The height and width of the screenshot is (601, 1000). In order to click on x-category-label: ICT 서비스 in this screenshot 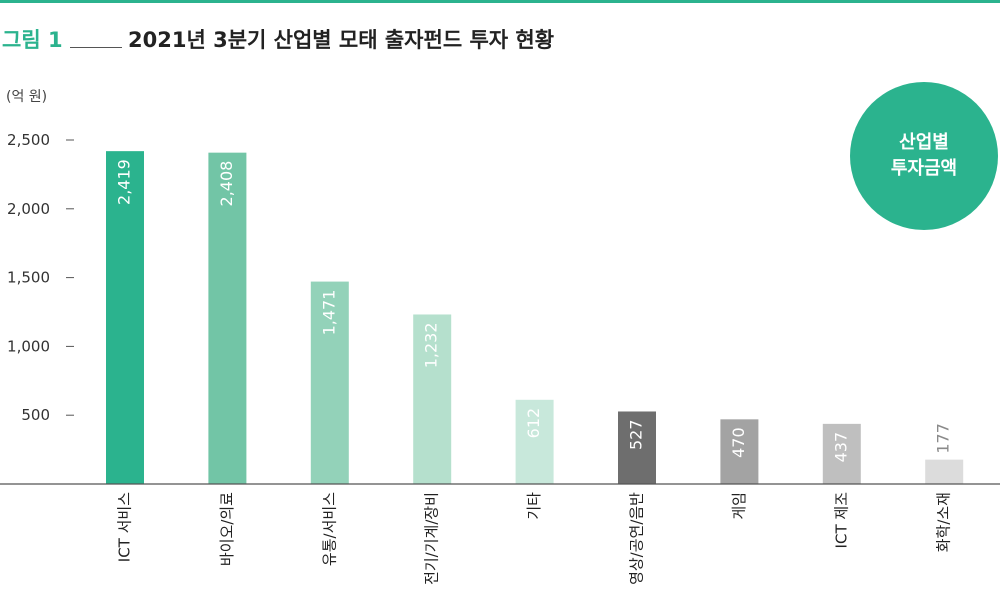, I will do `click(125, 527)`.